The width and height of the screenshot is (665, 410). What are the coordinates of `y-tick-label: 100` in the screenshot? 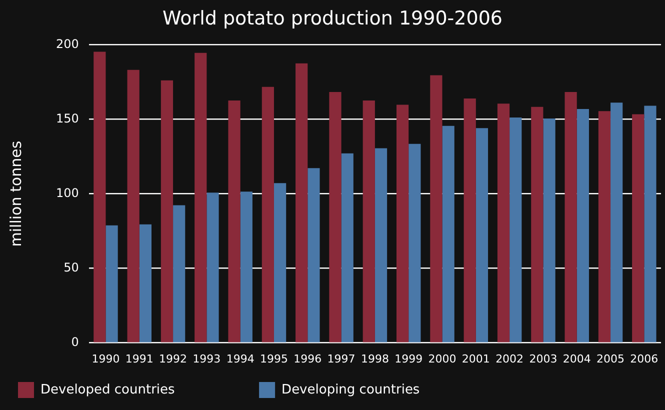 It's located at (67, 193).